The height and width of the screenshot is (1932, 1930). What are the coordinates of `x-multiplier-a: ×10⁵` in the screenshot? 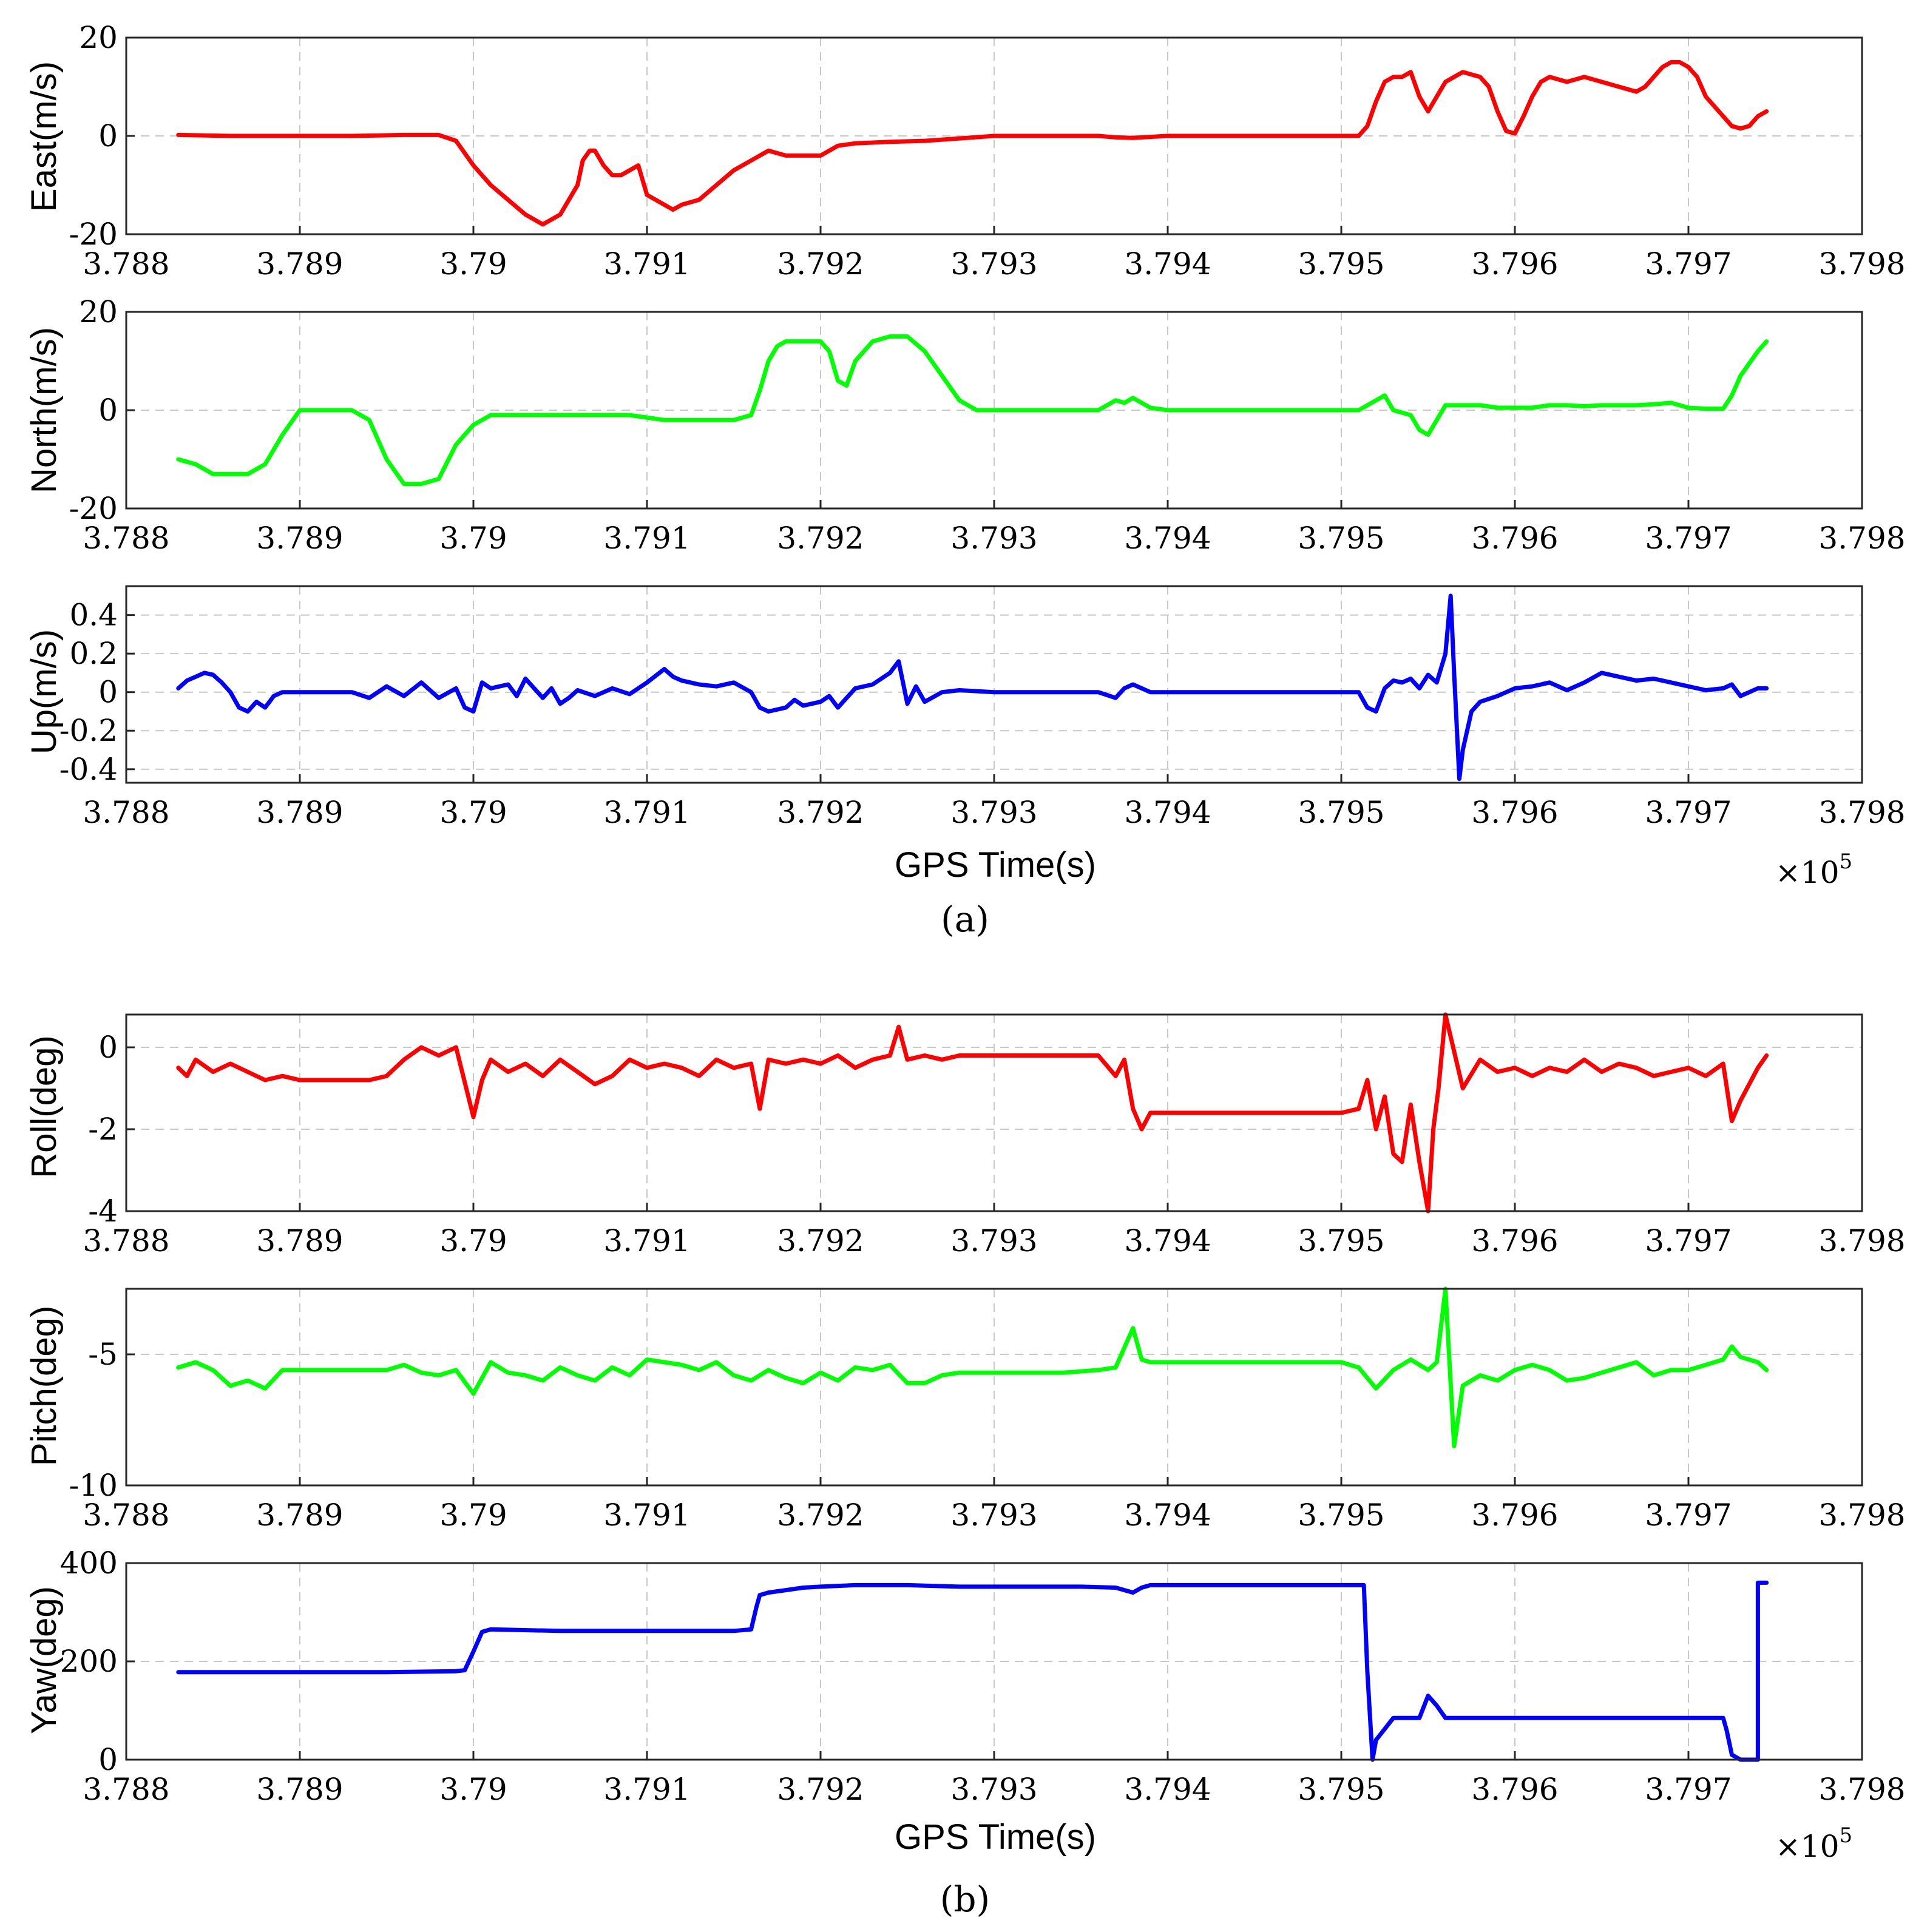 It's located at (1813, 869).